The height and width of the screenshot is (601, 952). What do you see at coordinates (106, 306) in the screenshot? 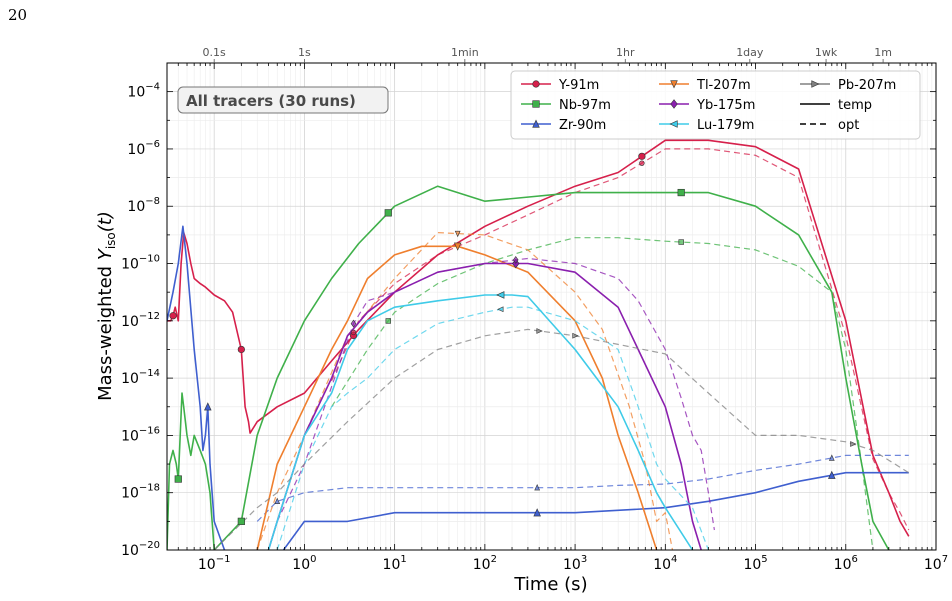
I see `y-axis-title: Mass-weighted Yiso(t)` at bounding box center [106, 306].